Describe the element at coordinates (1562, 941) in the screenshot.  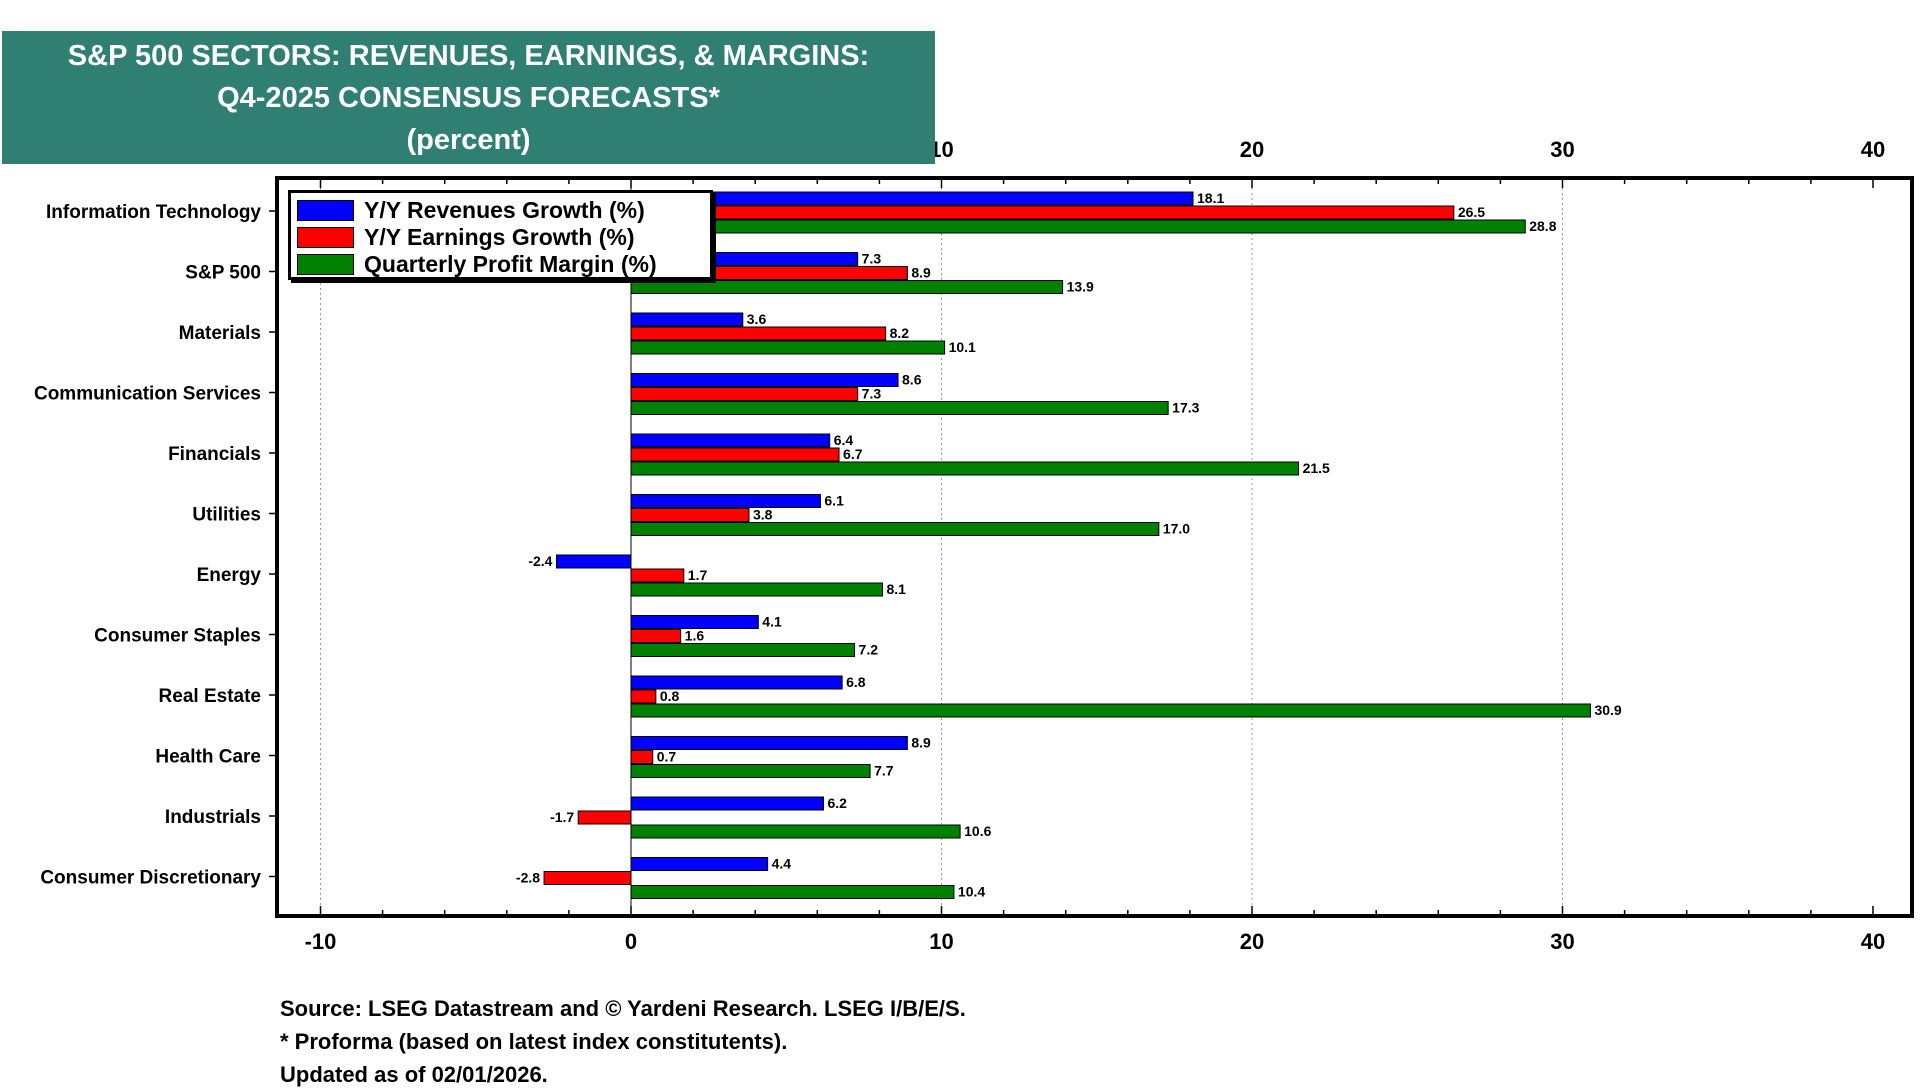
I see `bottom-tick-label: 30` at that location.